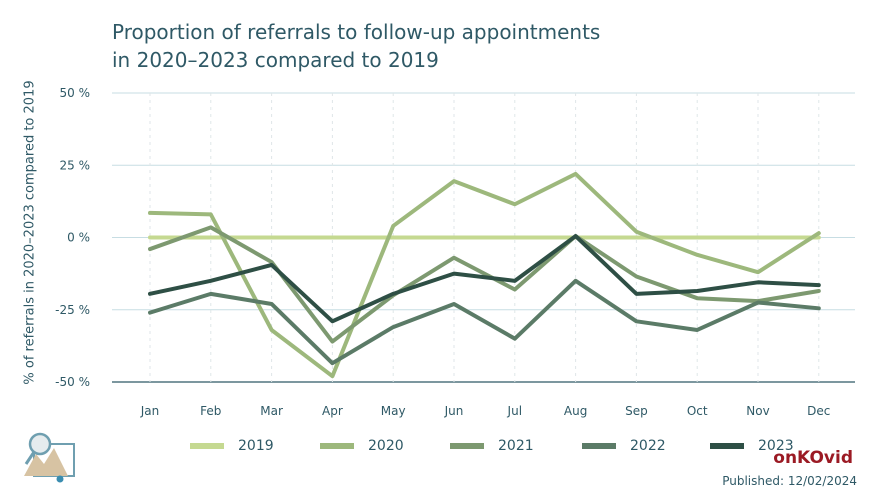 The height and width of the screenshot is (496, 885). What do you see at coordinates (636, 411) in the screenshot?
I see `x-tick-label: Sep` at bounding box center [636, 411].